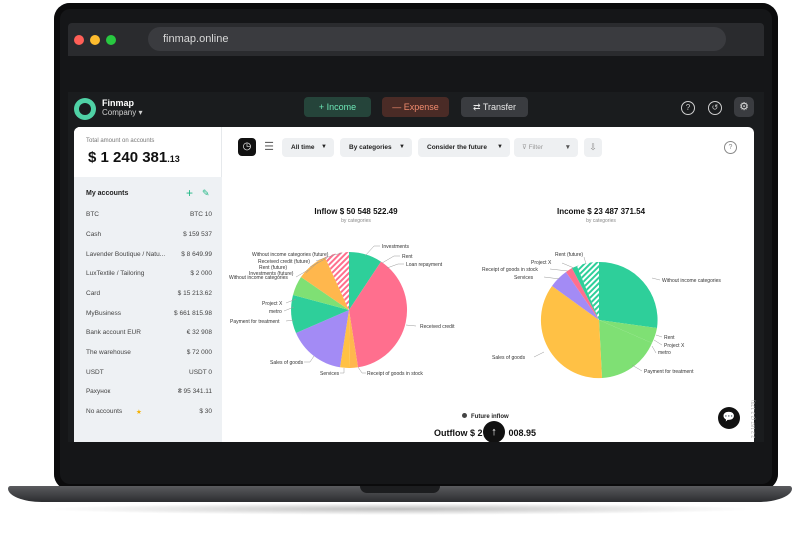  Describe the element at coordinates (494, 107) in the screenshot. I see `transfer-button: ⇄ Transfer` at that location.